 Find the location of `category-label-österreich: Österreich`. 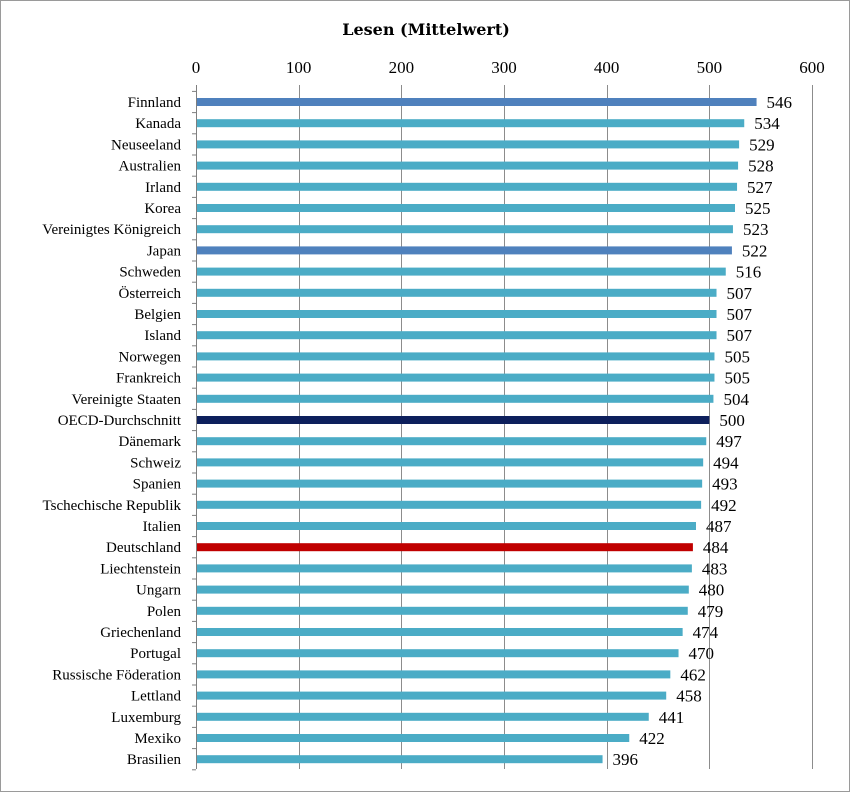

category-label-österreich: Österreich is located at coordinates (150, 293).